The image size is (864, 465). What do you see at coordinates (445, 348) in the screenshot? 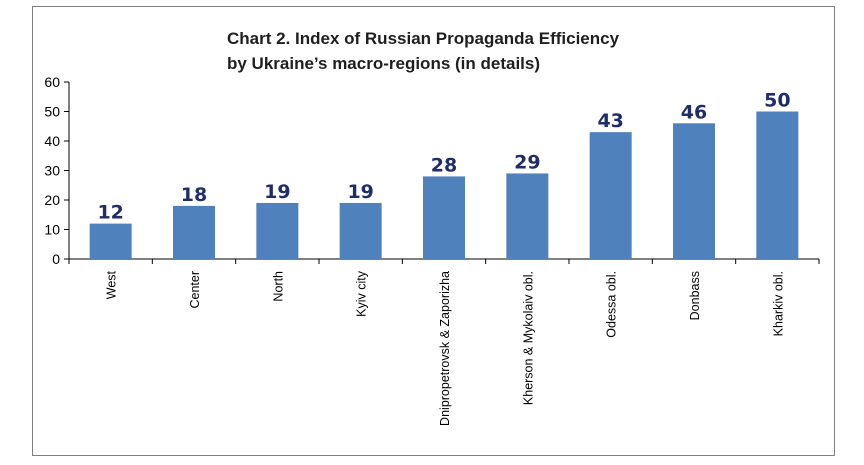
I see `x-tick-label: Dnipropetrovsk & Zaporizha` at bounding box center [445, 348].